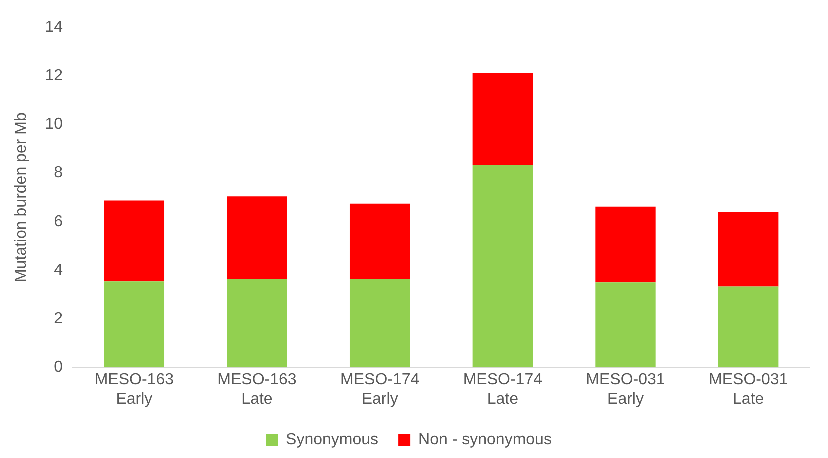 The image size is (828, 458). I want to click on legend-label: Non - synonymous, so click(485, 439).